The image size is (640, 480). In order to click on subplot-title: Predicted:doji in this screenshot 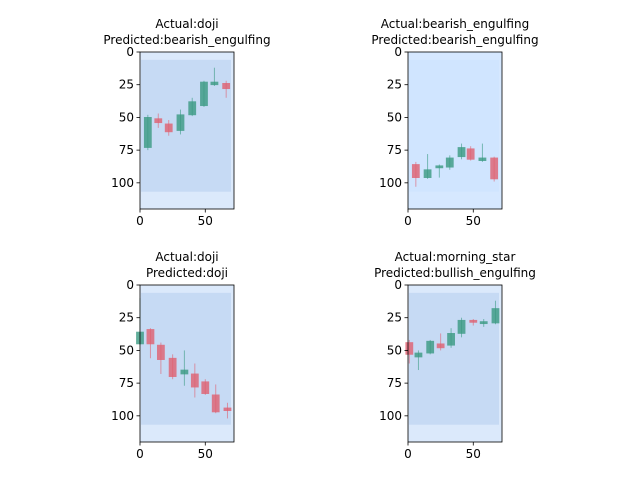, I will do `click(187, 273)`.